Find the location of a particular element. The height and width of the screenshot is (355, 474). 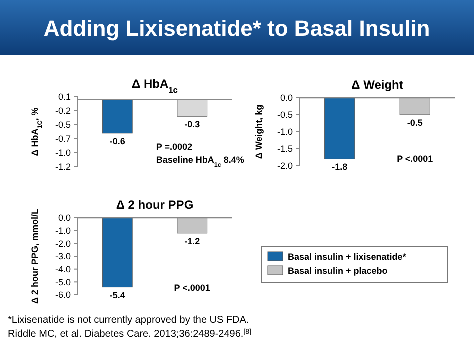

data-label: -0.6 is located at coordinates (118, 141).